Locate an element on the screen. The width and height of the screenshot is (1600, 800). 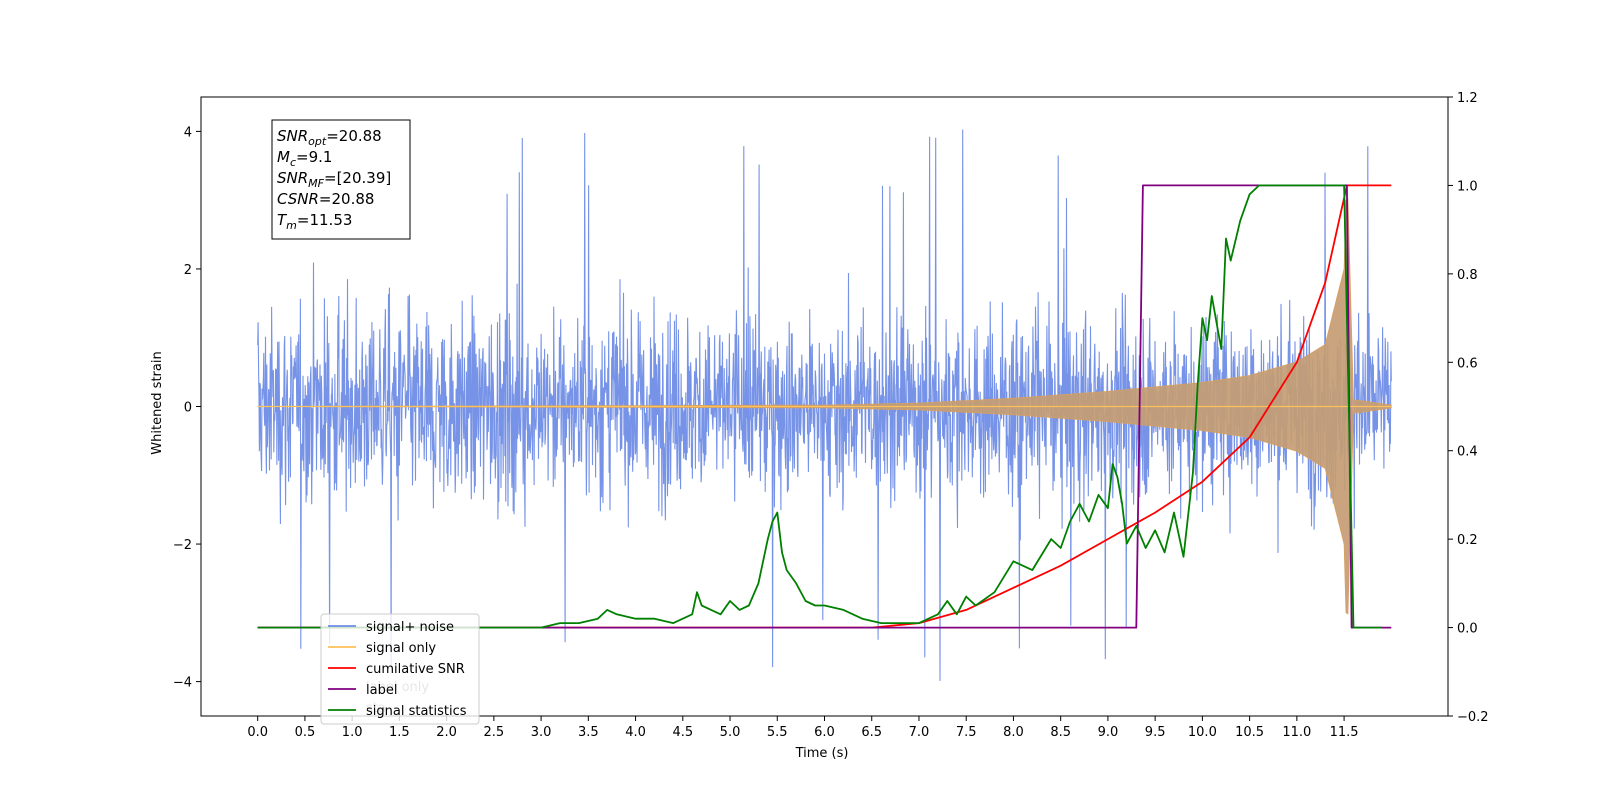
stat-value: =11.53 is located at coordinates (325, 220).